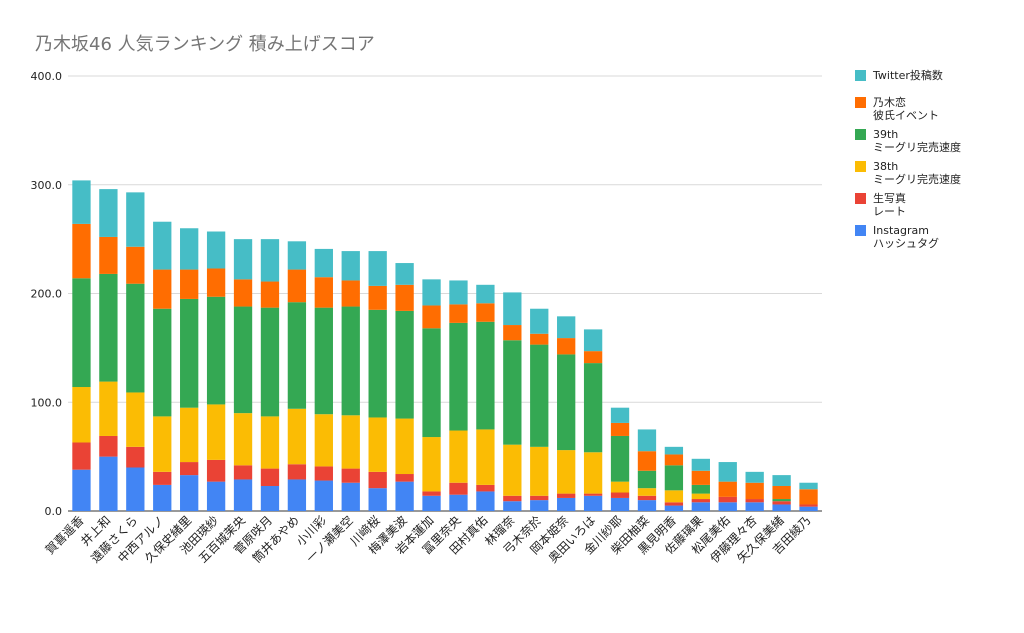  What do you see at coordinates (899, 75) in the screenshot?
I see `legend-item: Twitter投稿数` at bounding box center [899, 75].